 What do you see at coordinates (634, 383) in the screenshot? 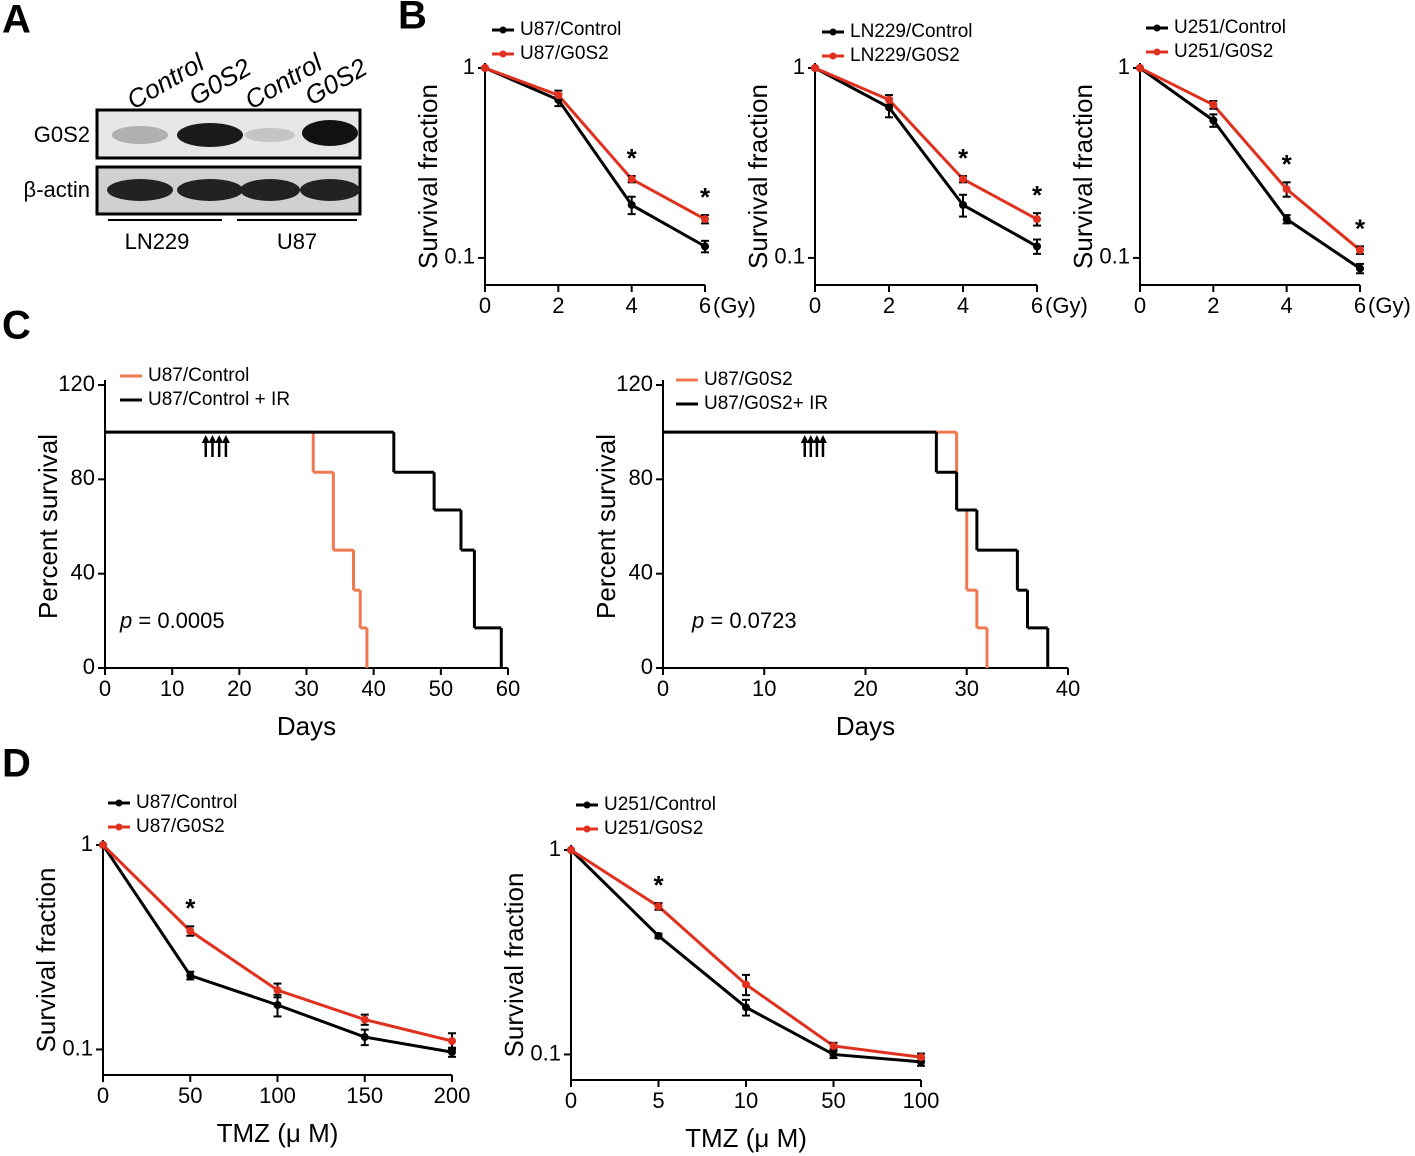
I see `y-tick-label: 120` at bounding box center [634, 383].